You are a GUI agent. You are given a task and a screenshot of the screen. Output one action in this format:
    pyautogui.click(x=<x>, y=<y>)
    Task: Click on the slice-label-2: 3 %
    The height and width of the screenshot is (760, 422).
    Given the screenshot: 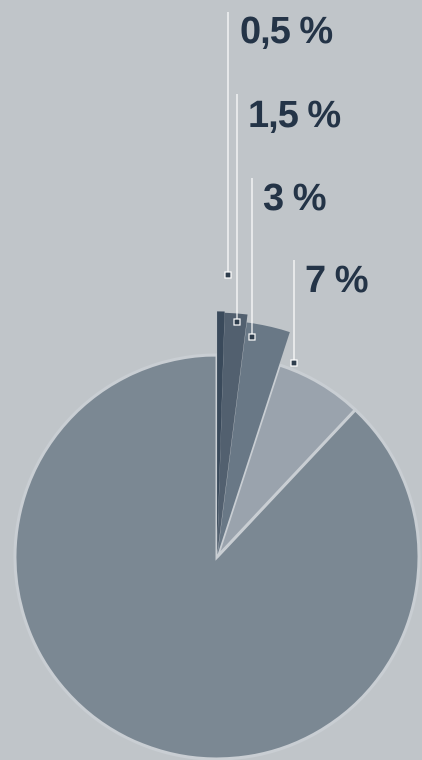 What is the action you would take?
    pyautogui.click(x=294, y=198)
    